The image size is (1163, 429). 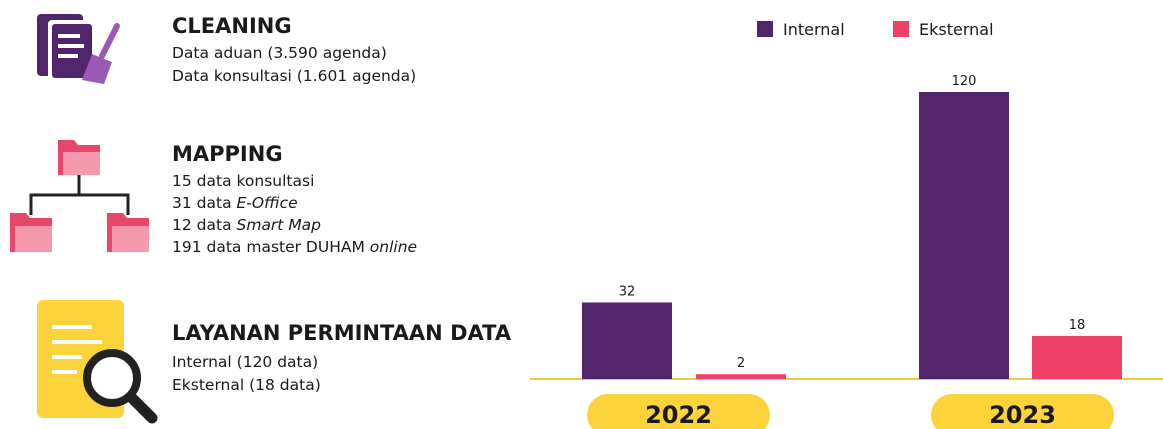 I want to click on cleaning-icon, so click(x=78, y=49).